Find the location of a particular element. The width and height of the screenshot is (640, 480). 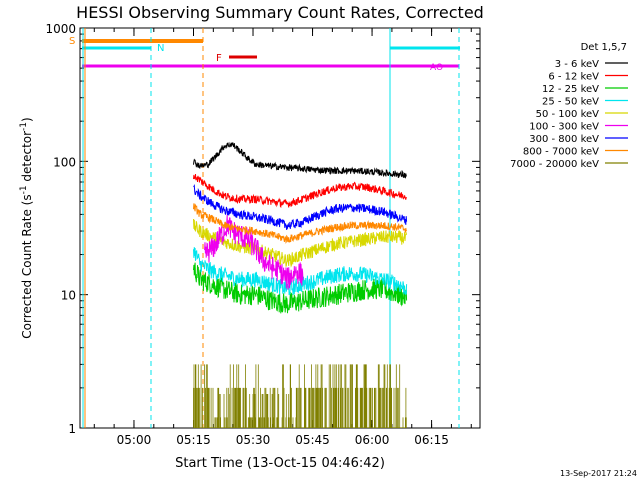

annotation-f-label: F is located at coordinates (219, 58).